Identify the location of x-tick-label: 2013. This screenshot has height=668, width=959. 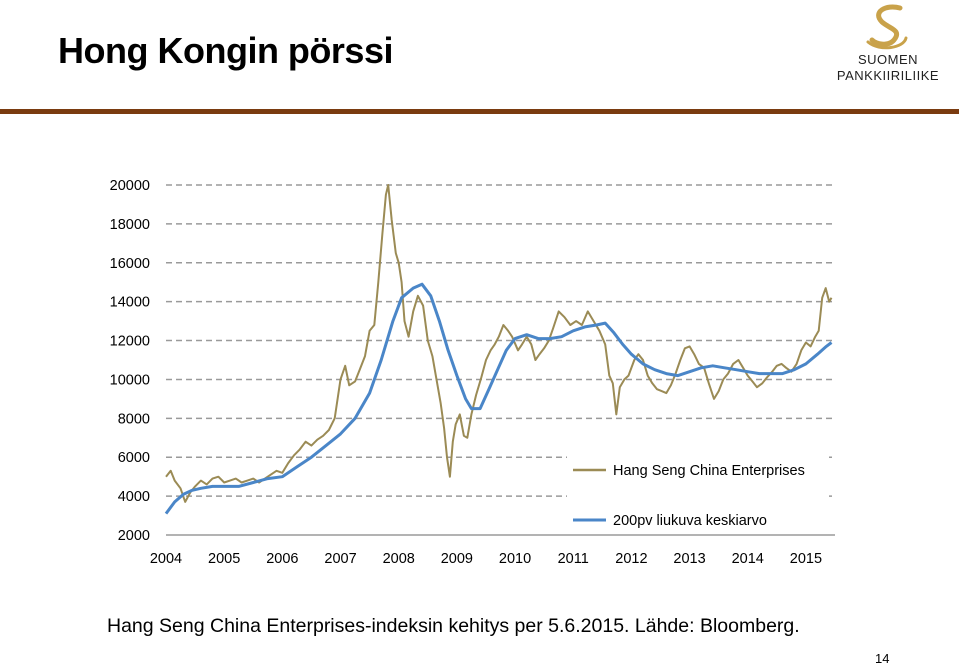
(689, 559).